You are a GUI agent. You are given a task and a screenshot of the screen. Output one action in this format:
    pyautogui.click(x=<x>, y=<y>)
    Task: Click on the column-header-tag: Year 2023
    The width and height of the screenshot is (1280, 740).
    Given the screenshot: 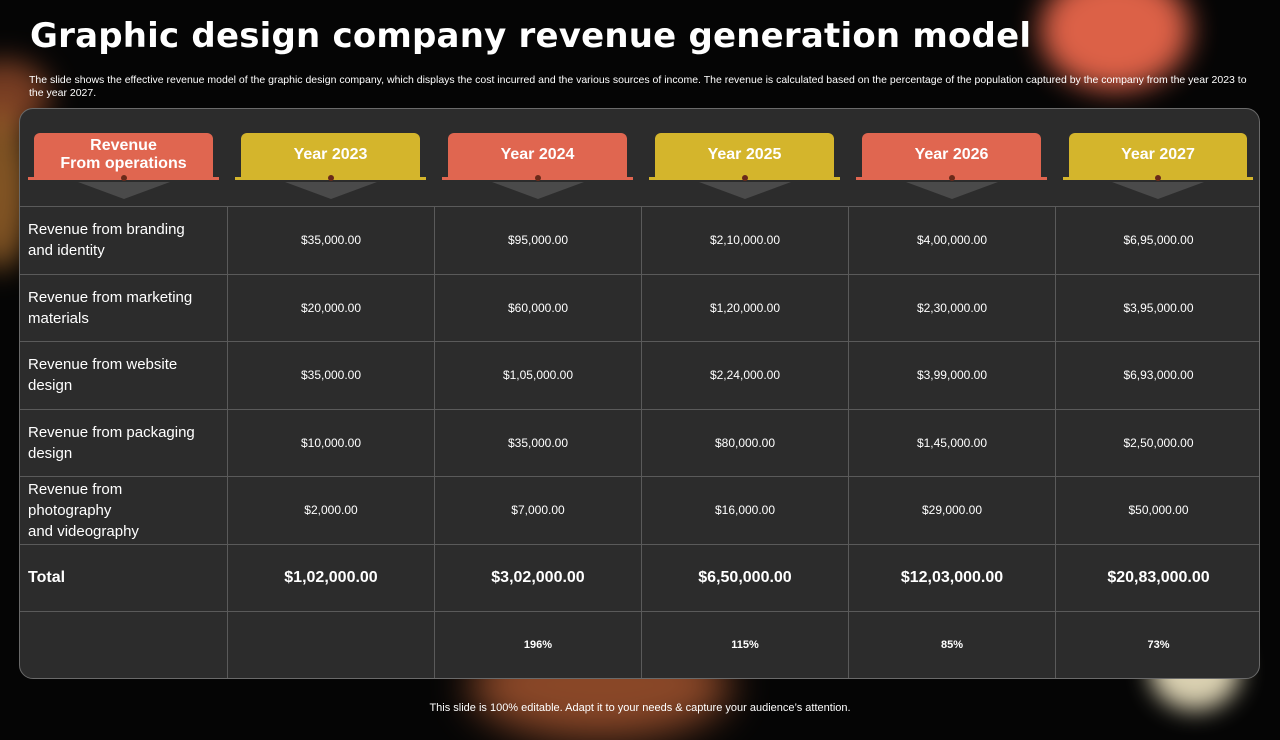 What is the action you would take?
    pyautogui.click(x=330, y=155)
    